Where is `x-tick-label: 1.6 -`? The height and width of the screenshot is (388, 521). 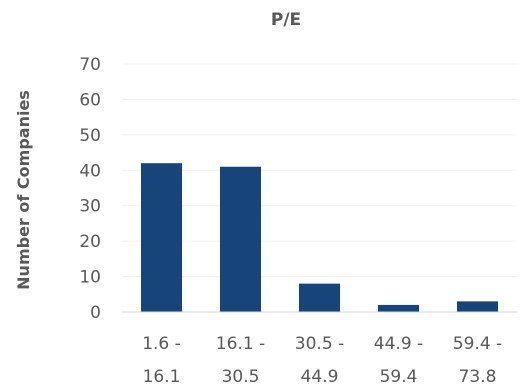
x-tick-label: 1.6 - is located at coordinates (161, 344).